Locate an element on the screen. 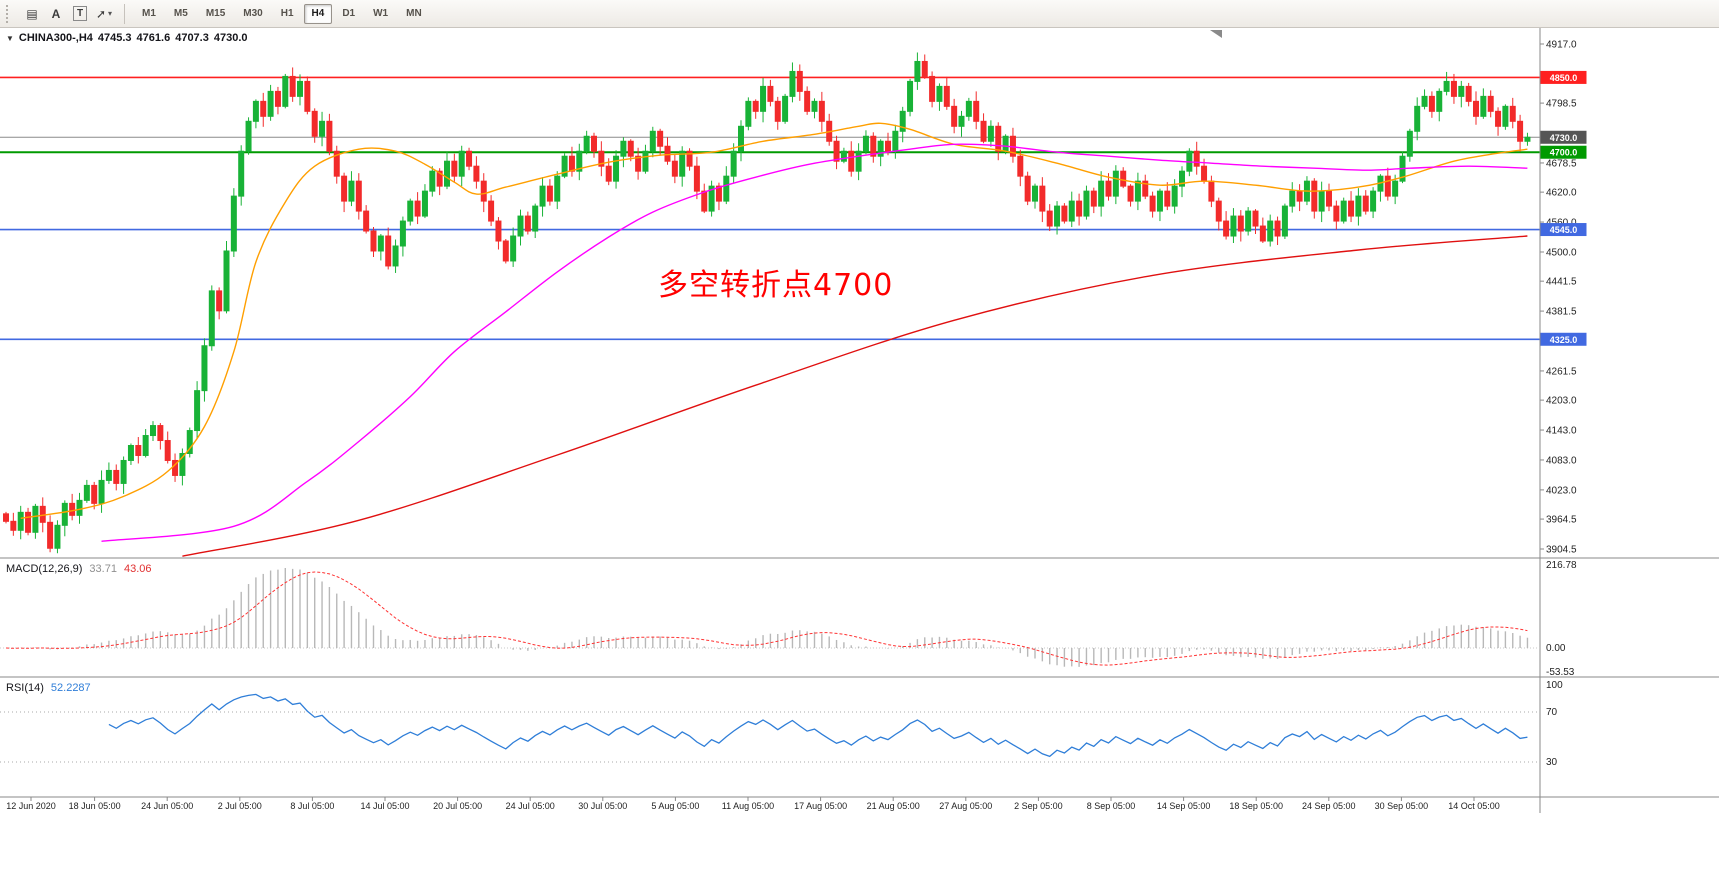 This screenshot has width=1719, height=895. arrow-tool-icon: ➚ ▾ is located at coordinates (104, 13).